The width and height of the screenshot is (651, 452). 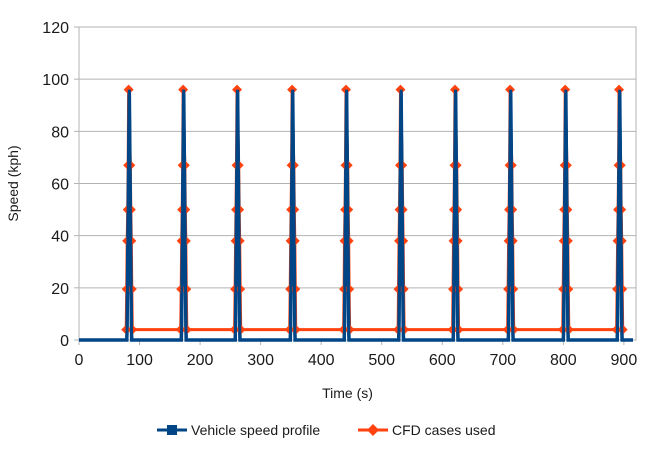 What do you see at coordinates (13, 183) in the screenshot?
I see `y-axis-label: Speed (kph)` at bounding box center [13, 183].